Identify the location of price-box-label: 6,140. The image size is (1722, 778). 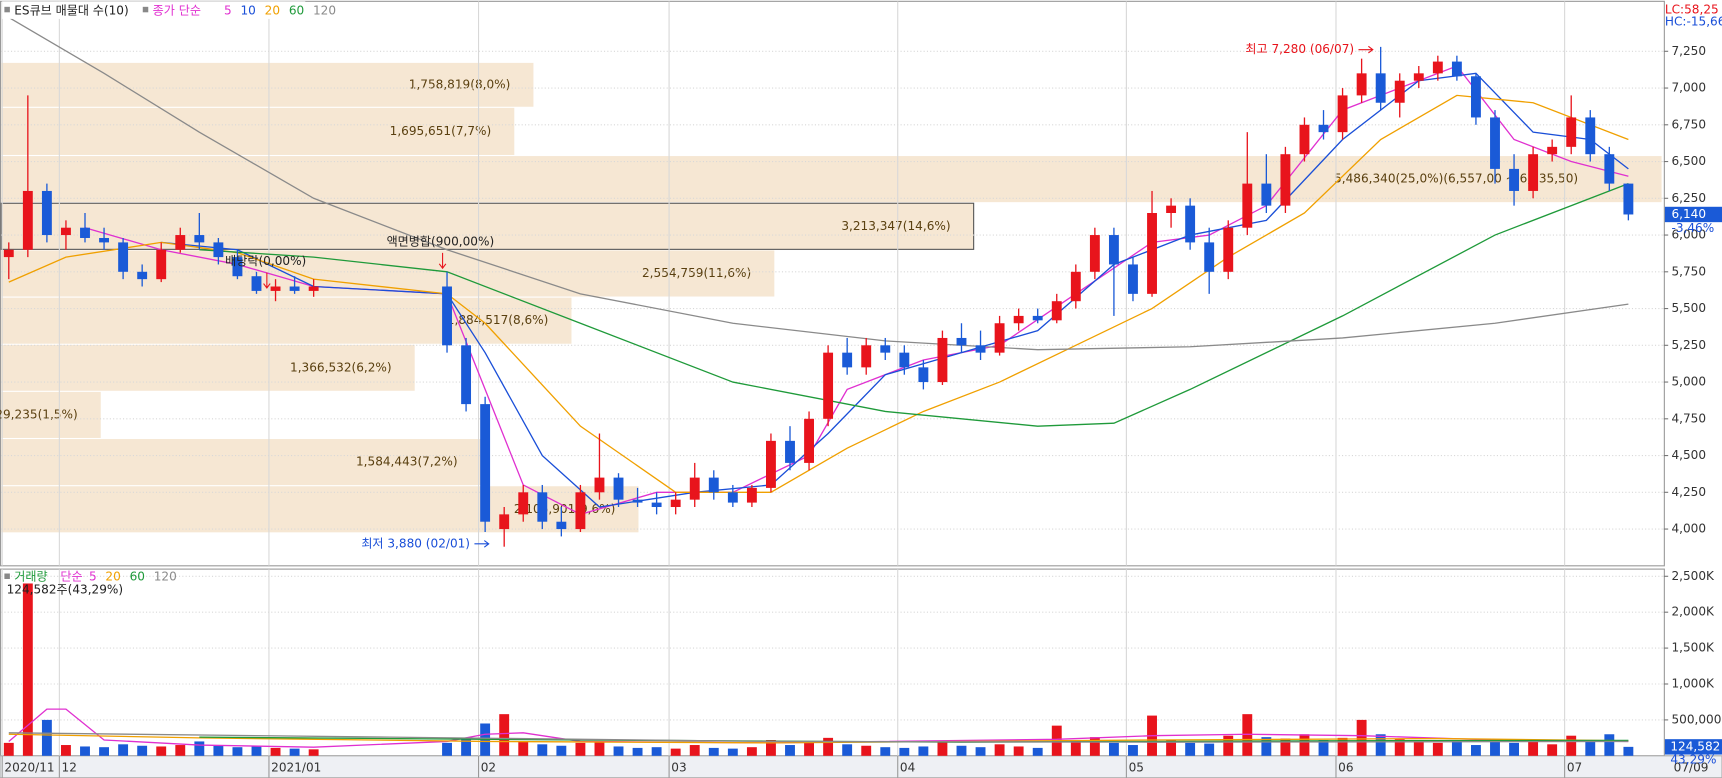
(1688, 214).